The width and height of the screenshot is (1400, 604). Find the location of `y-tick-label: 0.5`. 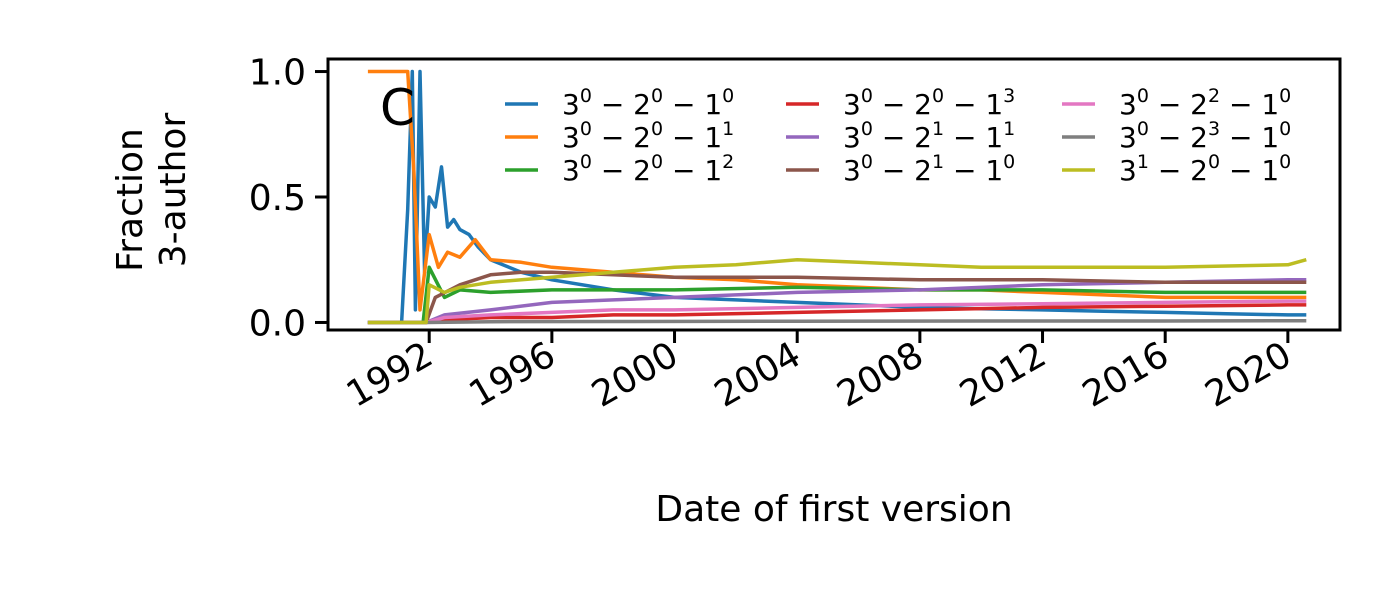

y-tick-label: 0.5 is located at coordinates (277, 198).